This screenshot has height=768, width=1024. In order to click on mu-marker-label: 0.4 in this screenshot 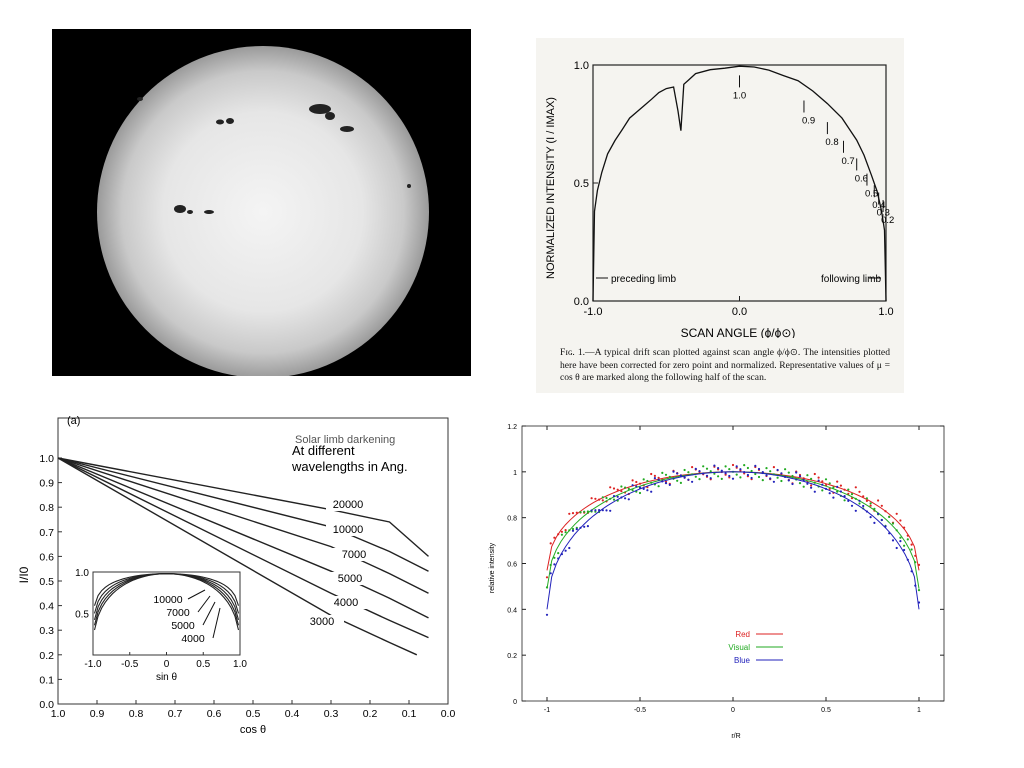, I will do `click(878, 205)`.